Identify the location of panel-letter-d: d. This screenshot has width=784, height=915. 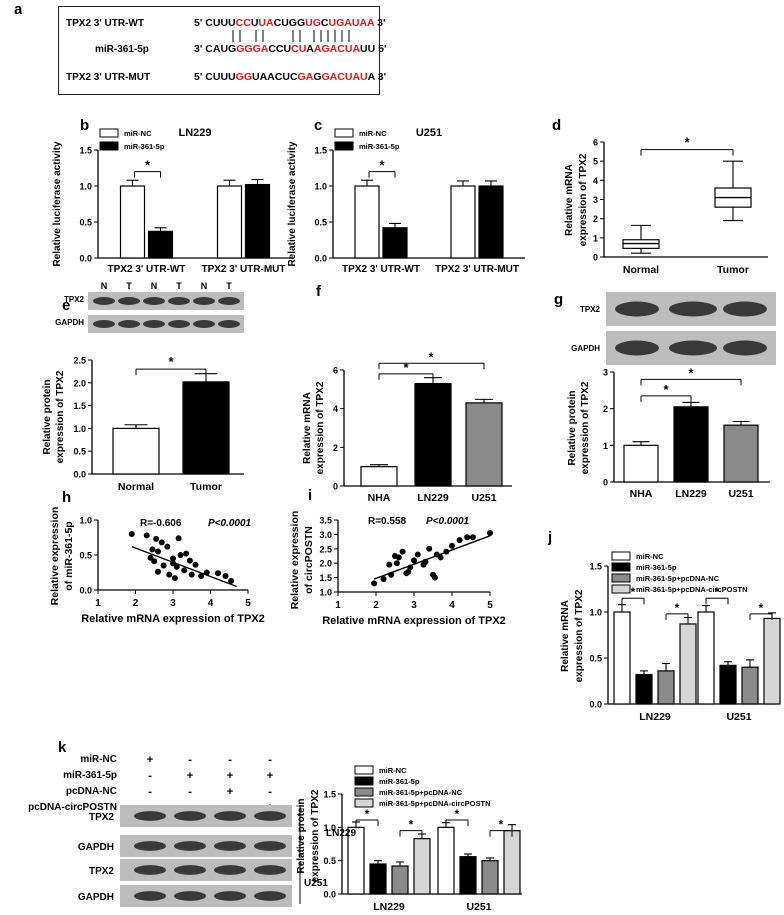
(556, 125).